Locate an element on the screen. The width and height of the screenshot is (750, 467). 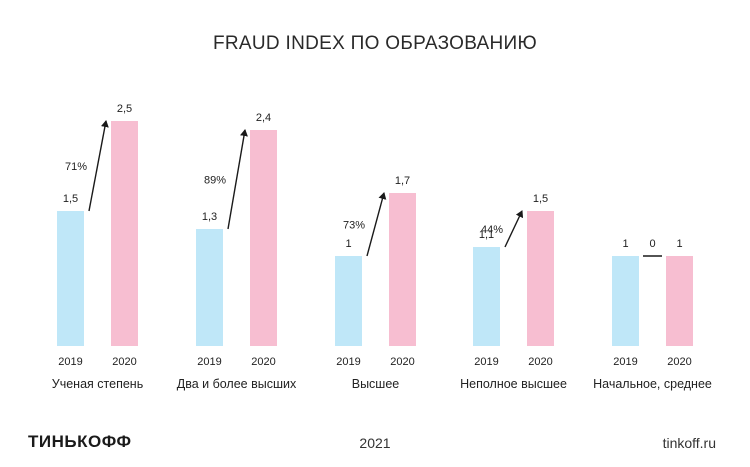
category-label: Ученая степень is located at coordinates (97, 384).